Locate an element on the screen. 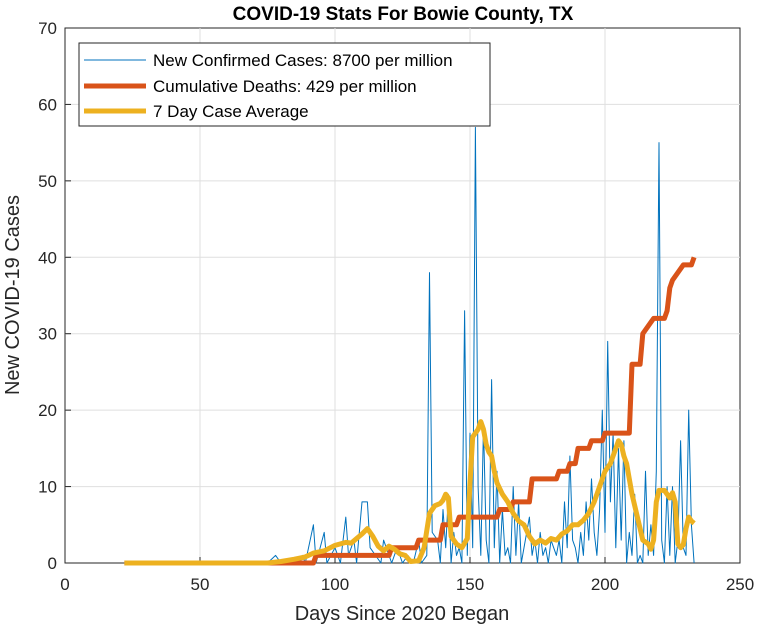  y-tick-label: 30 is located at coordinates (47, 334).